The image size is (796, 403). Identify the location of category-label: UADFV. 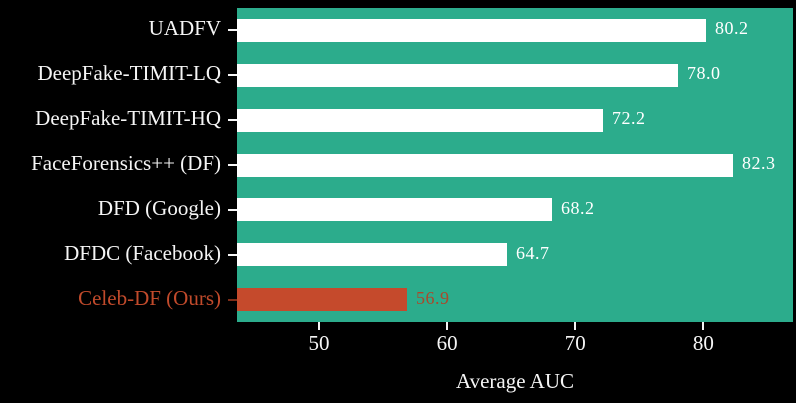
(184, 28).